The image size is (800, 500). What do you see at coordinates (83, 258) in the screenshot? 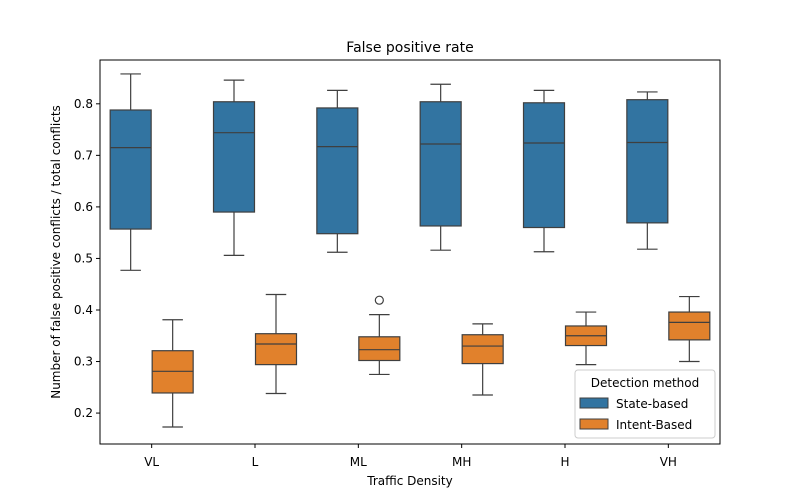
I see `y-tick-label: 0.5` at bounding box center [83, 258].